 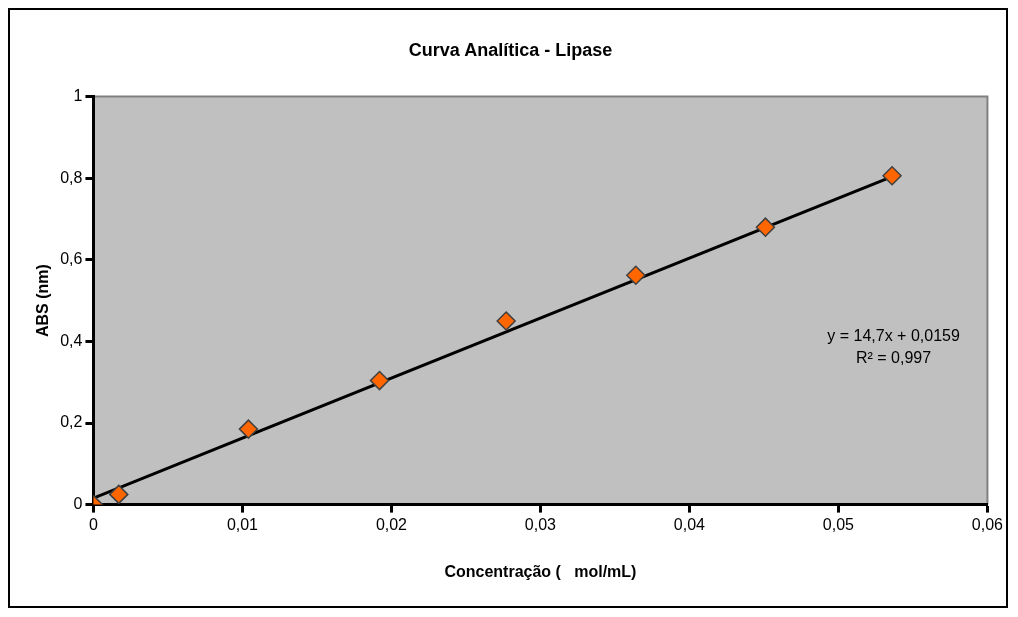 What do you see at coordinates (93, 524) in the screenshot?
I see `x-tick-label: 0` at bounding box center [93, 524].